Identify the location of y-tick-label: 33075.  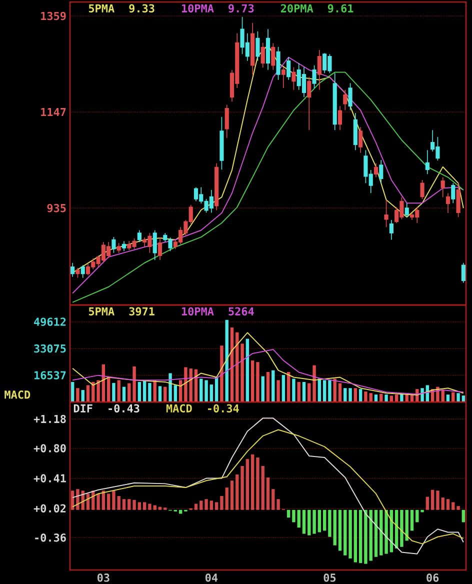
(50, 348).